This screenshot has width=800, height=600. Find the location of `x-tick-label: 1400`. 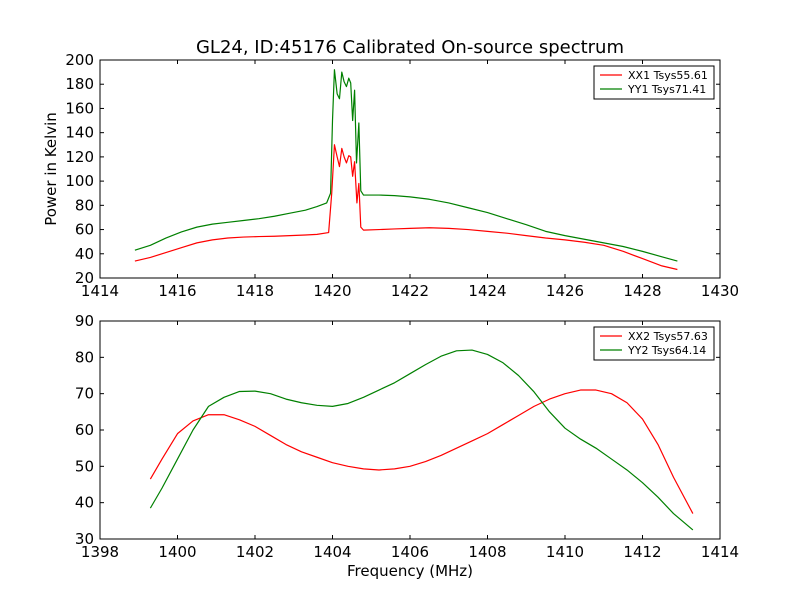

x-tick-label: 1400 is located at coordinates (177, 552).